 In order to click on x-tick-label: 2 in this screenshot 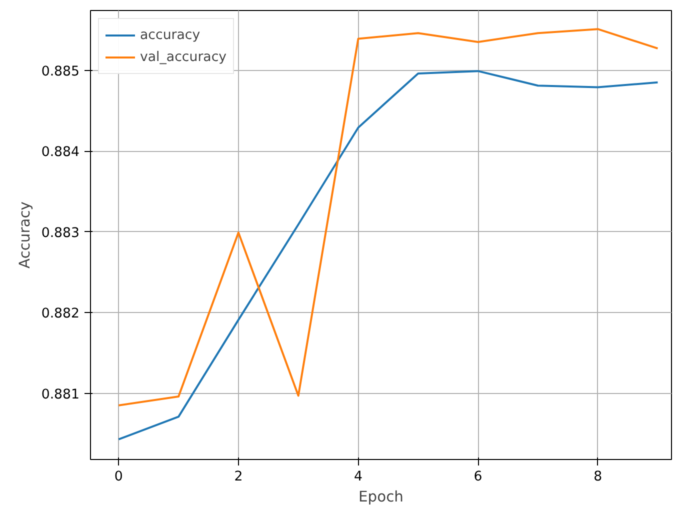, I will do `click(238, 477)`.